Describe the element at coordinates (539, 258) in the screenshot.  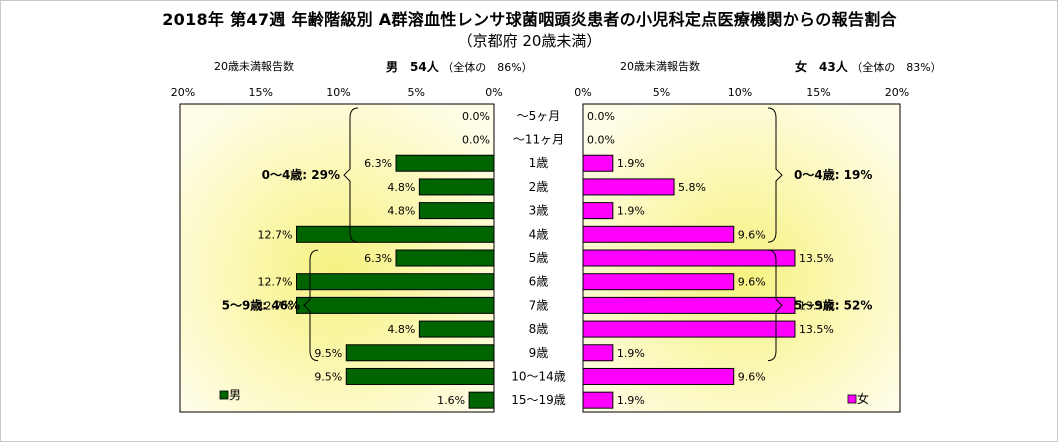
I see `age-category-label: 5歳` at that location.